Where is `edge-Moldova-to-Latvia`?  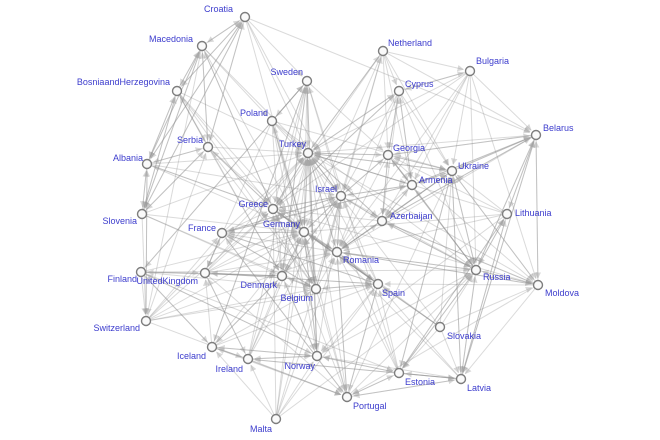 edge-Moldova-to-Latvia is located at coordinates (500, 331).